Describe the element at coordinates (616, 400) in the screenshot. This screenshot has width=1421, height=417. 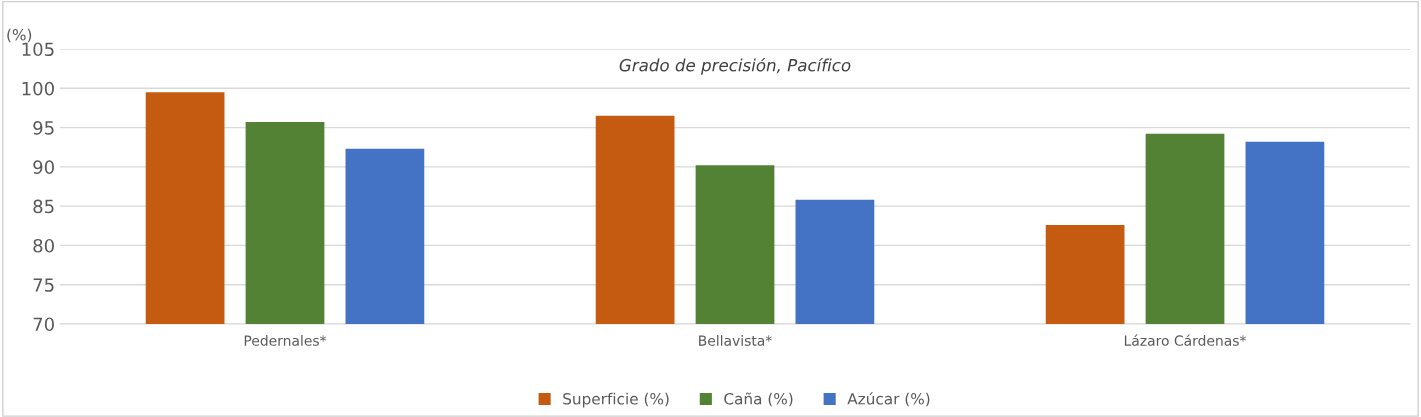
I see `legend-label: Superficie (%)` at that location.